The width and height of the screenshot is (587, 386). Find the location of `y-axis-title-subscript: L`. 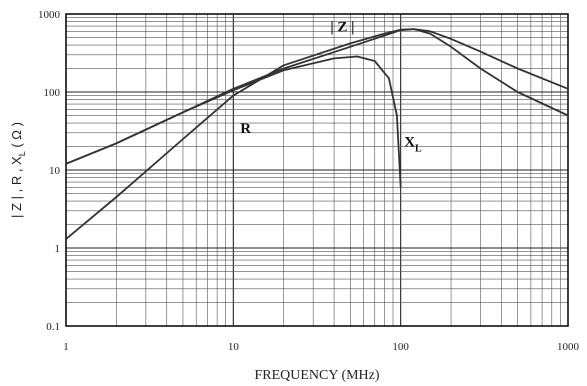

y-axis-title-subscript: L is located at coordinates (22, 153).